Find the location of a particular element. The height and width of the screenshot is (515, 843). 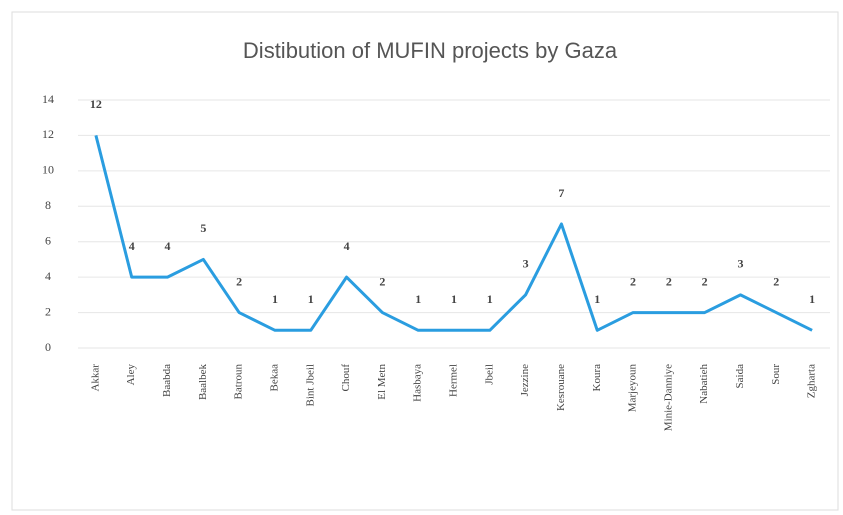

x-tick-label: Nabatieh is located at coordinates (704, 384).